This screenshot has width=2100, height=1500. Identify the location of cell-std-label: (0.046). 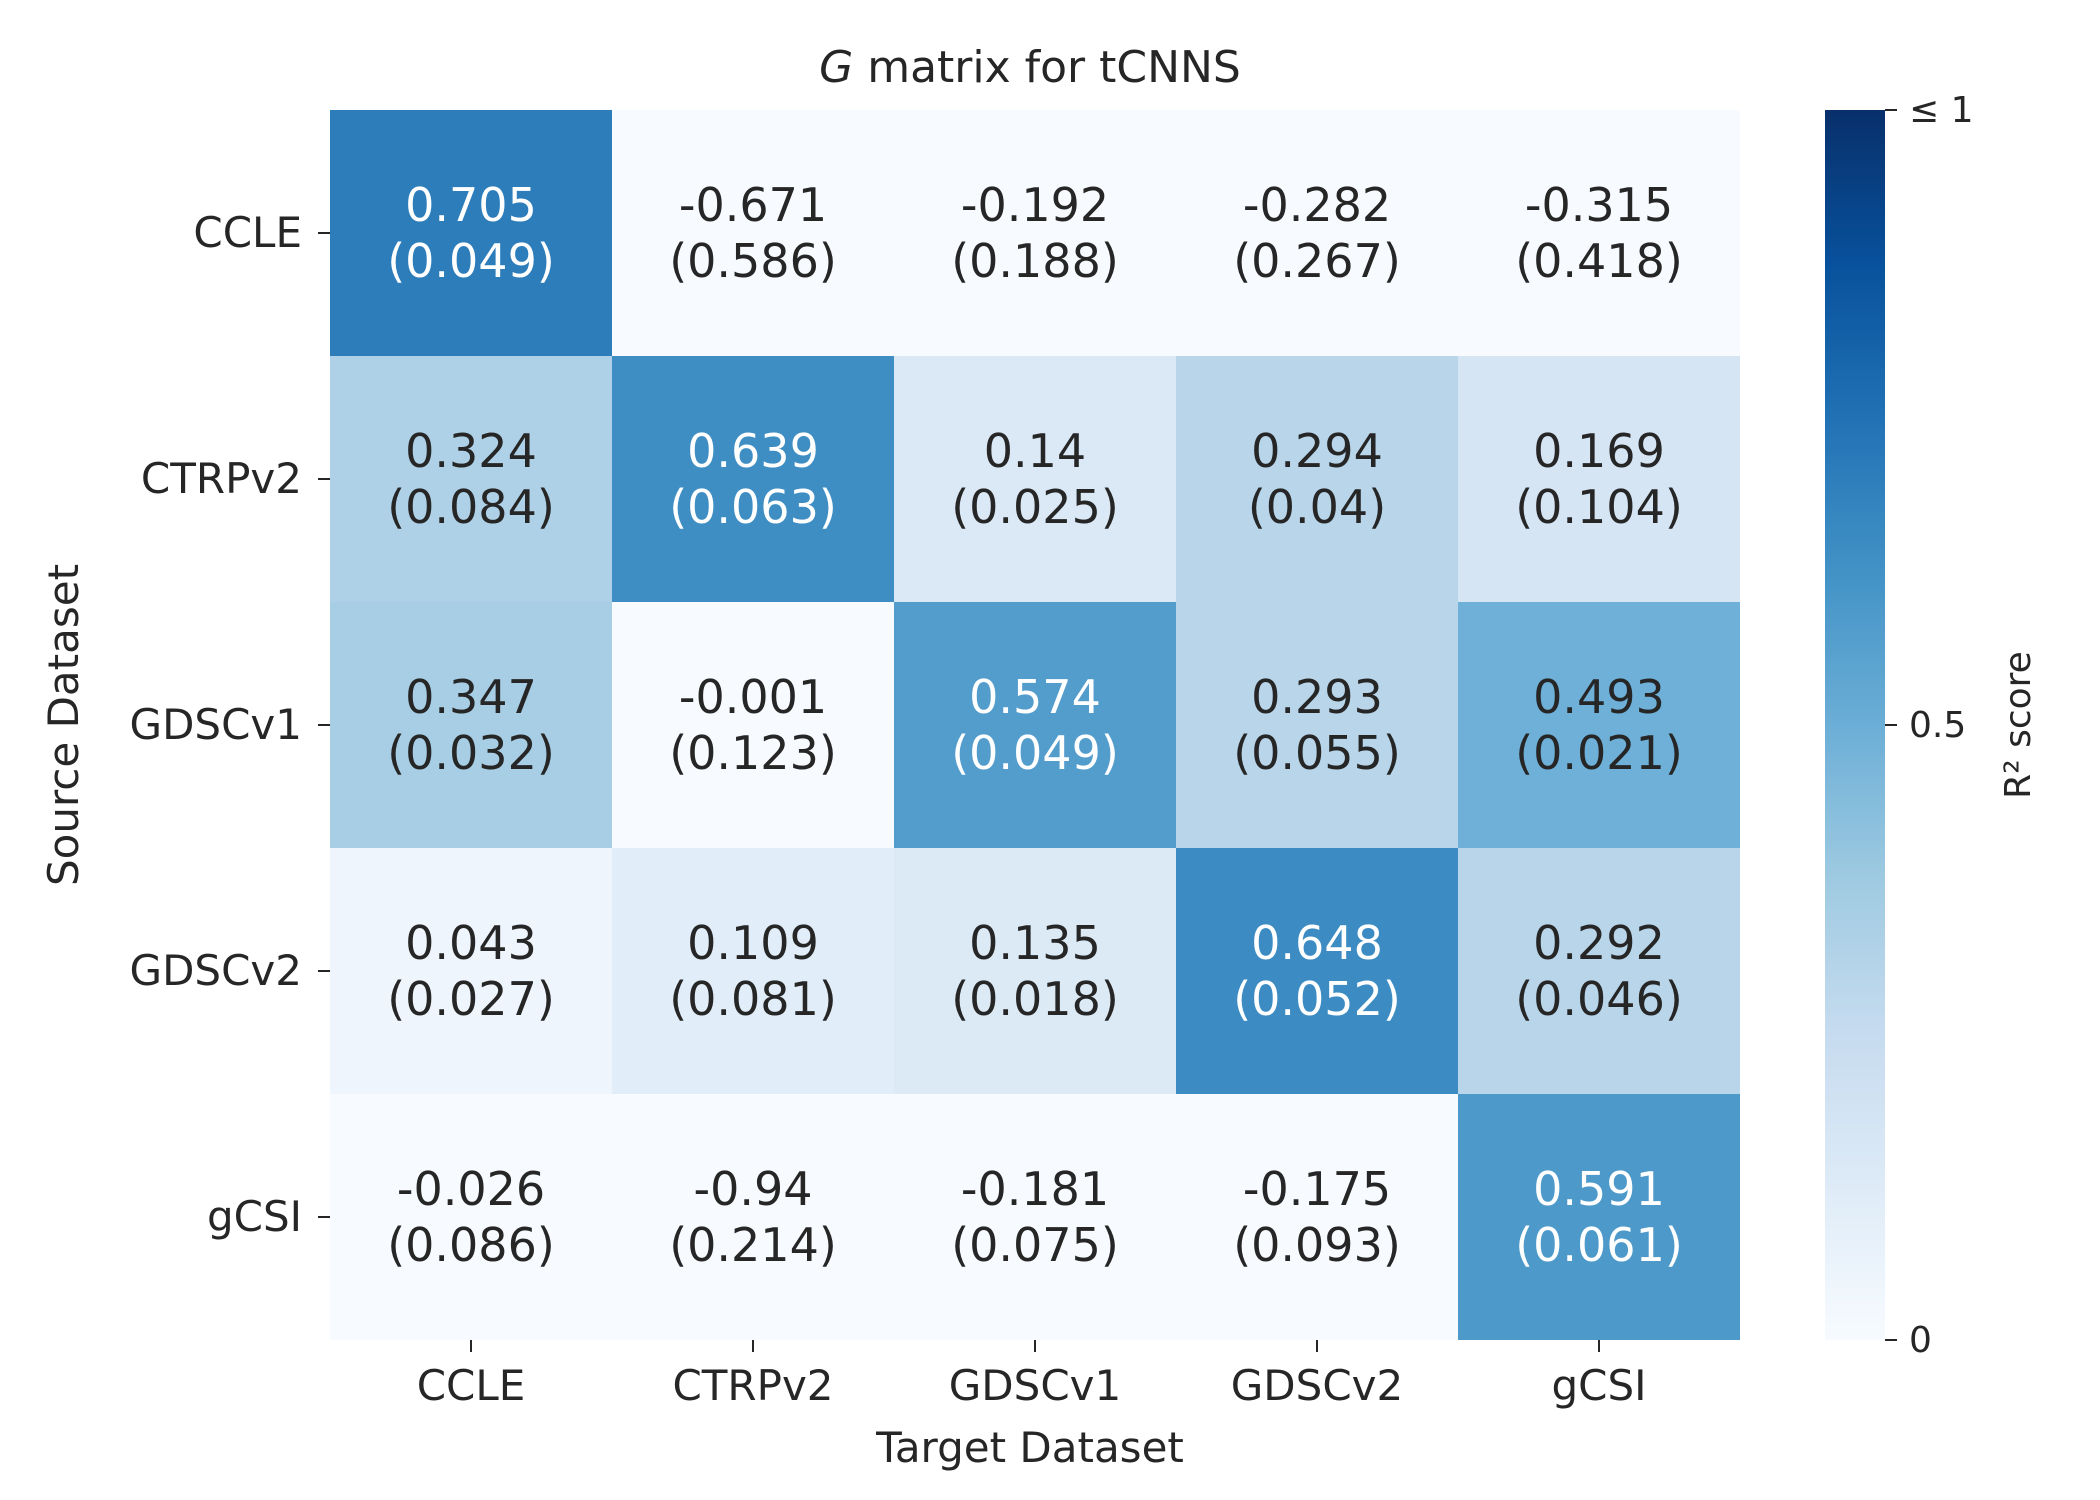
(1599, 999).